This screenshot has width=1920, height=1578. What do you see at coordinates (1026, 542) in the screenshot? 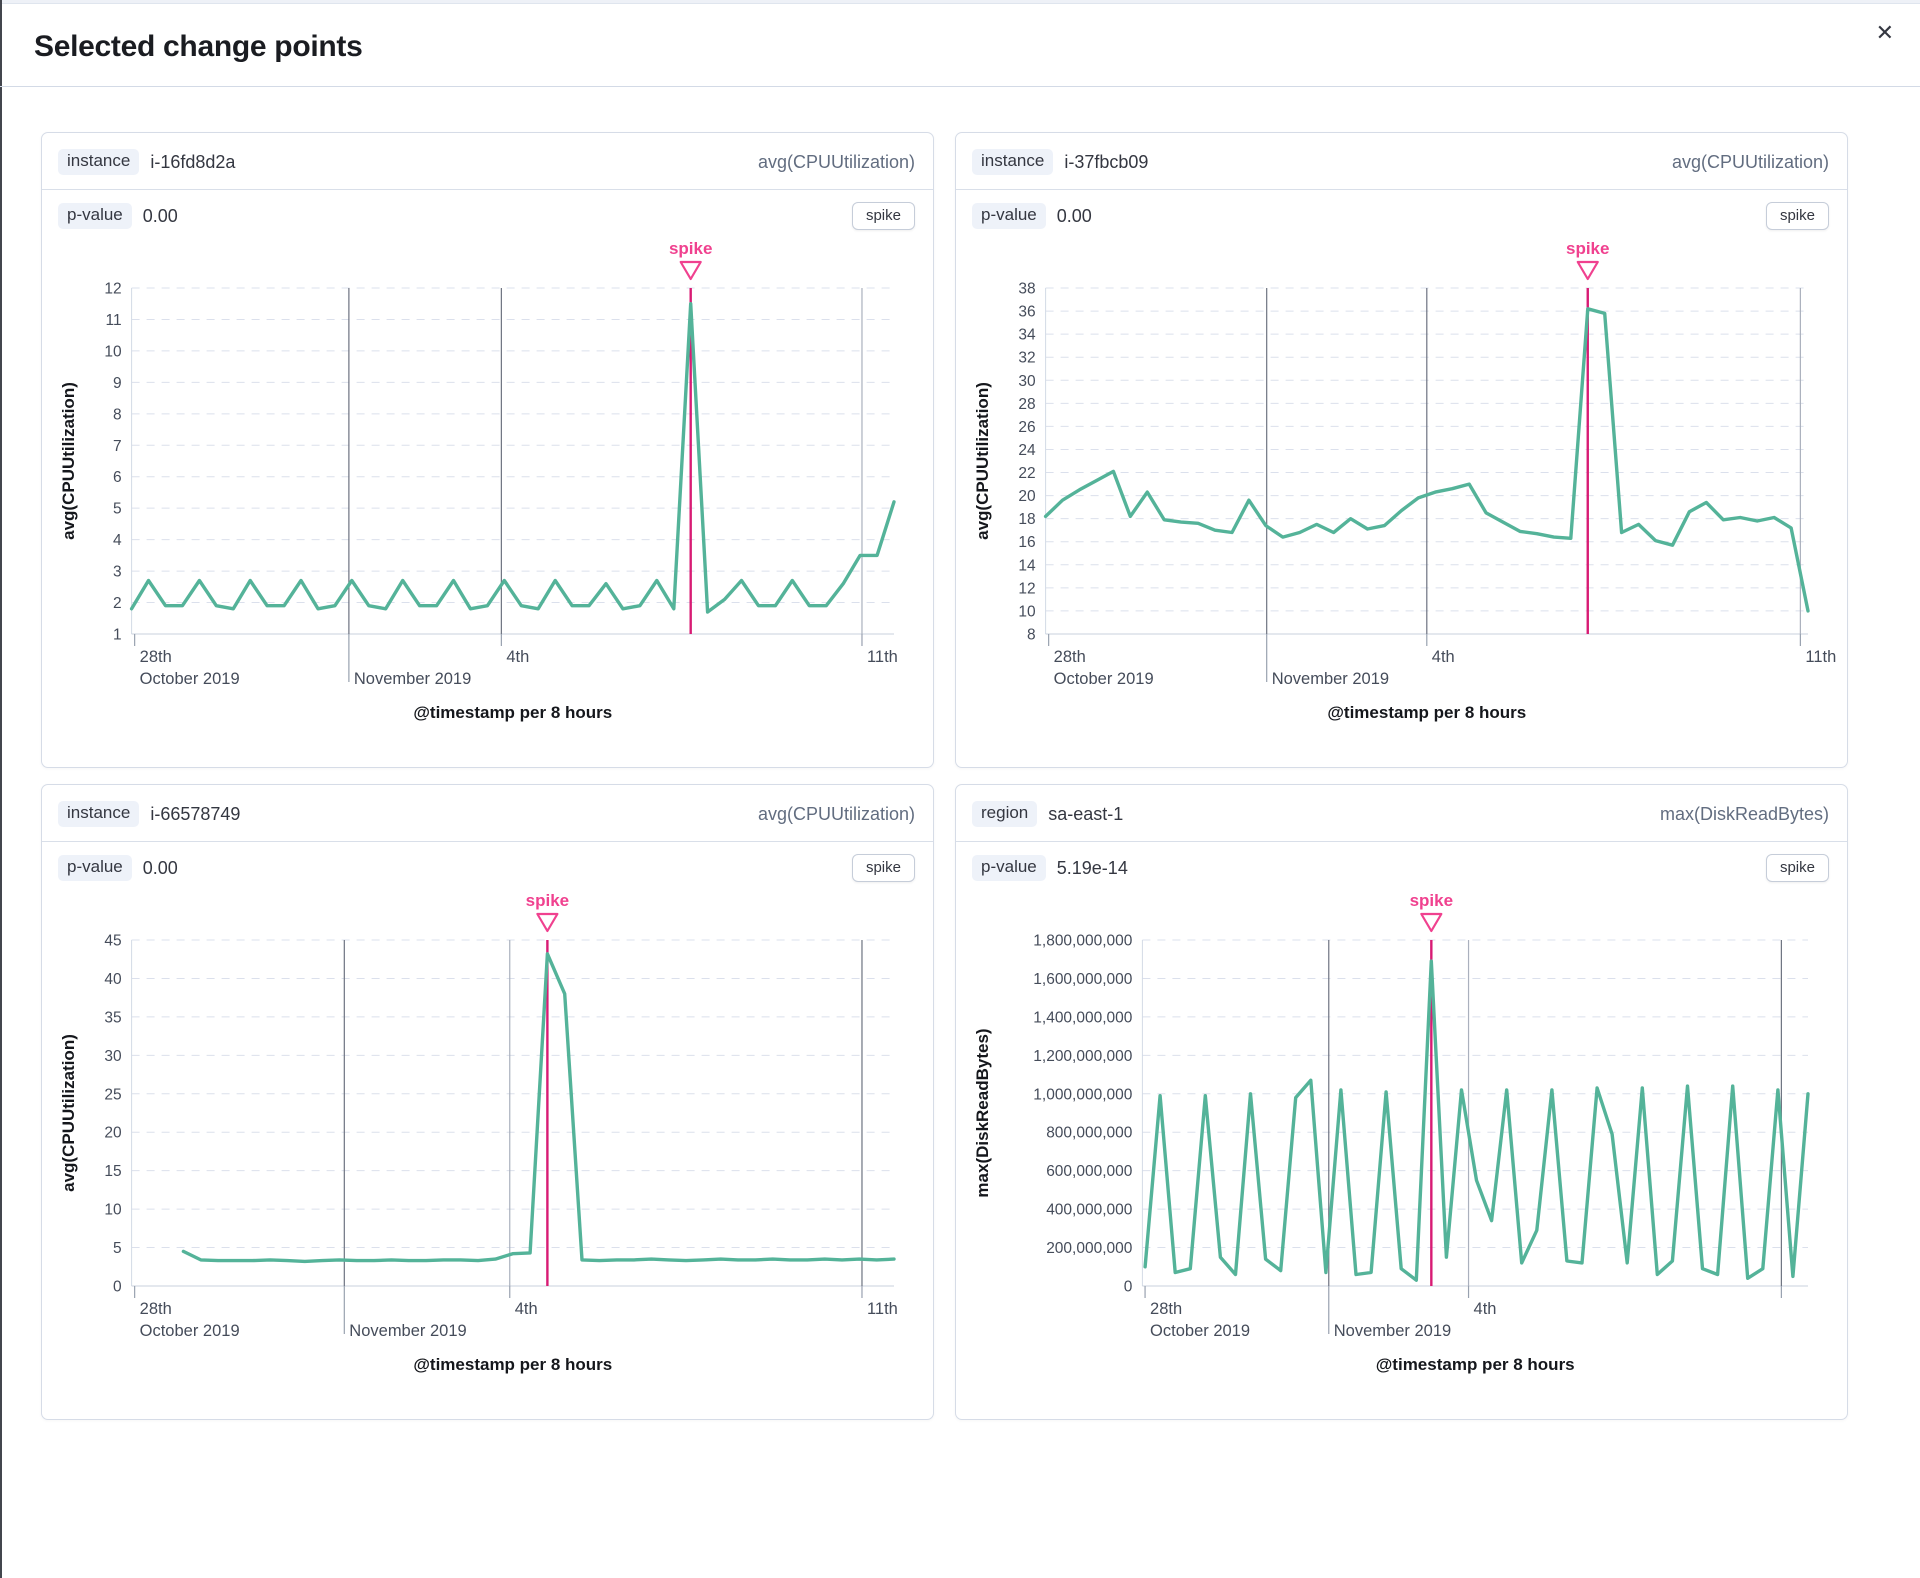
I see `y-tick-label: 16` at bounding box center [1026, 542].